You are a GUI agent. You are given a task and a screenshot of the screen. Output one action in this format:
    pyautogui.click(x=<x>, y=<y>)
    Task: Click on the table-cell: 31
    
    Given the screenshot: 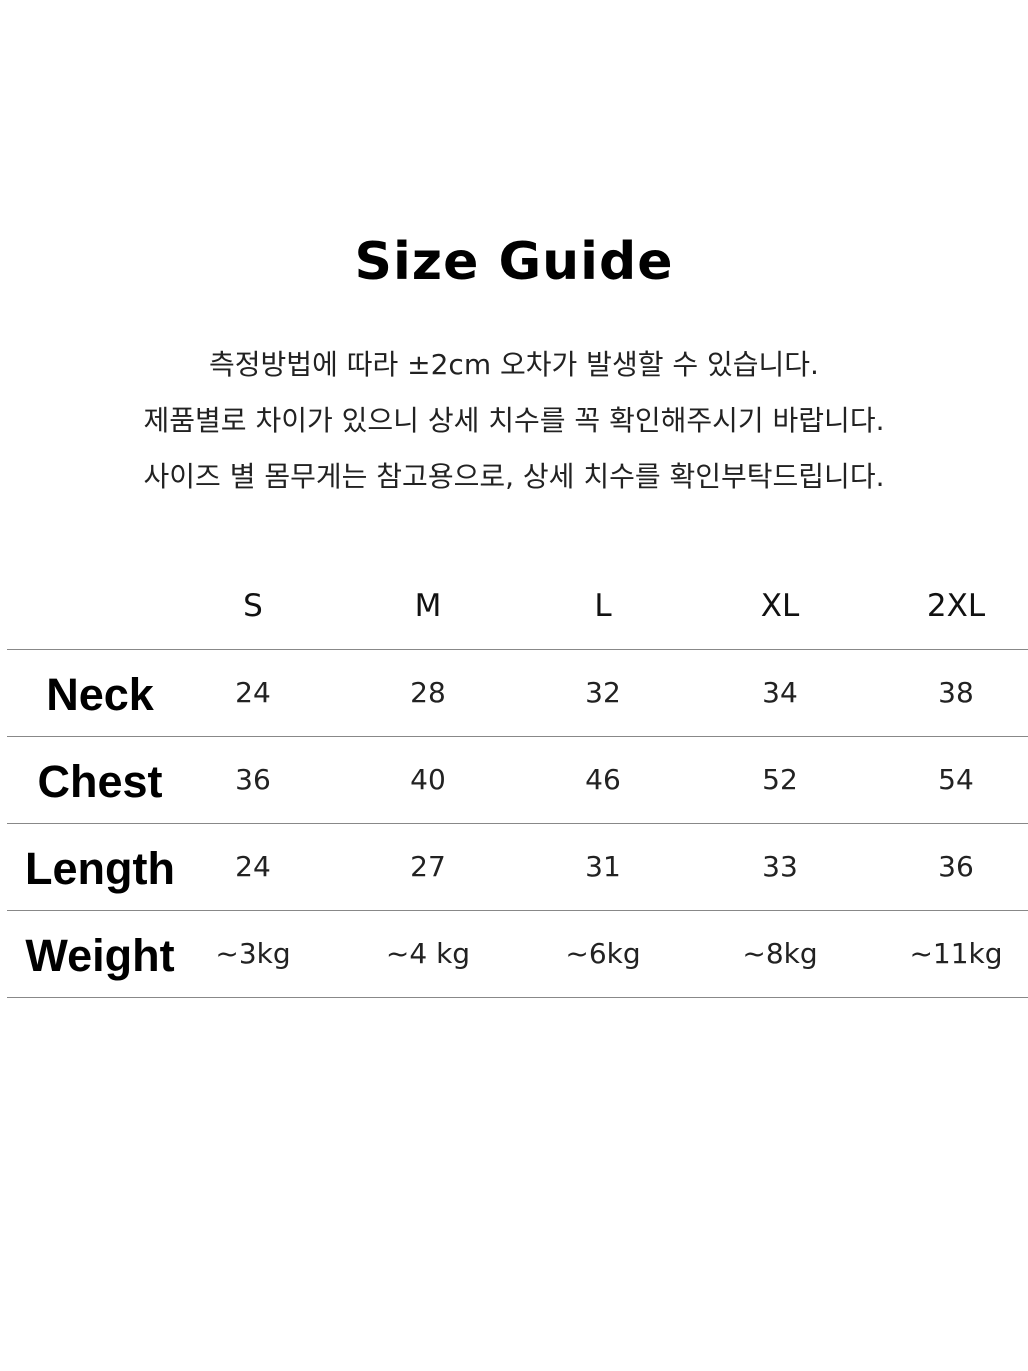 What is the action you would take?
    pyautogui.click(x=603, y=866)
    